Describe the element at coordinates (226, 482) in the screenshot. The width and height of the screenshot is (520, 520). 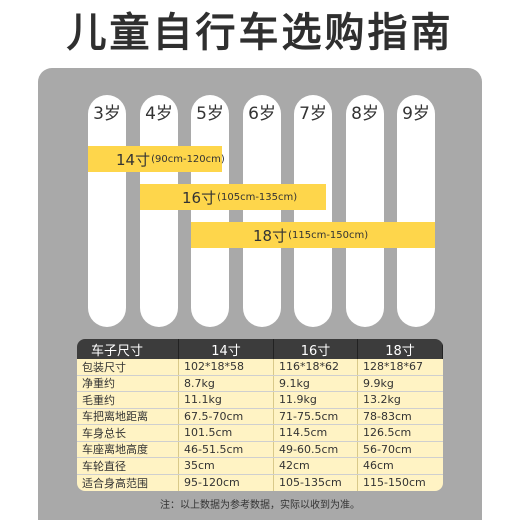
I see `table-cell: 95-120cm` at that location.